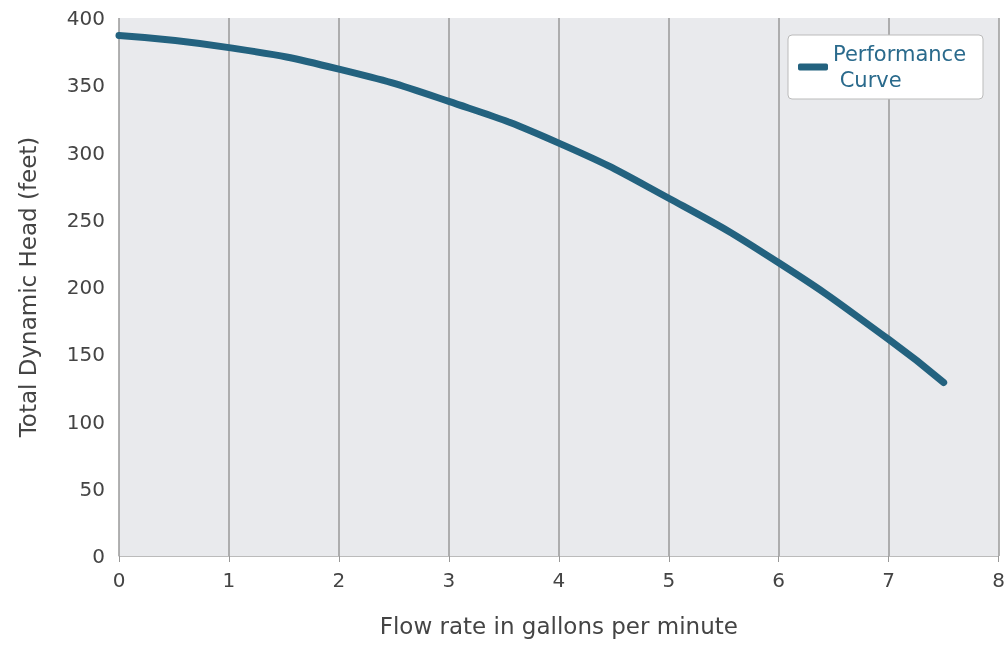 Image resolution: width=1008 pixels, height=652 pixels. I want to click on x-tick-label: 2, so click(339, 580).